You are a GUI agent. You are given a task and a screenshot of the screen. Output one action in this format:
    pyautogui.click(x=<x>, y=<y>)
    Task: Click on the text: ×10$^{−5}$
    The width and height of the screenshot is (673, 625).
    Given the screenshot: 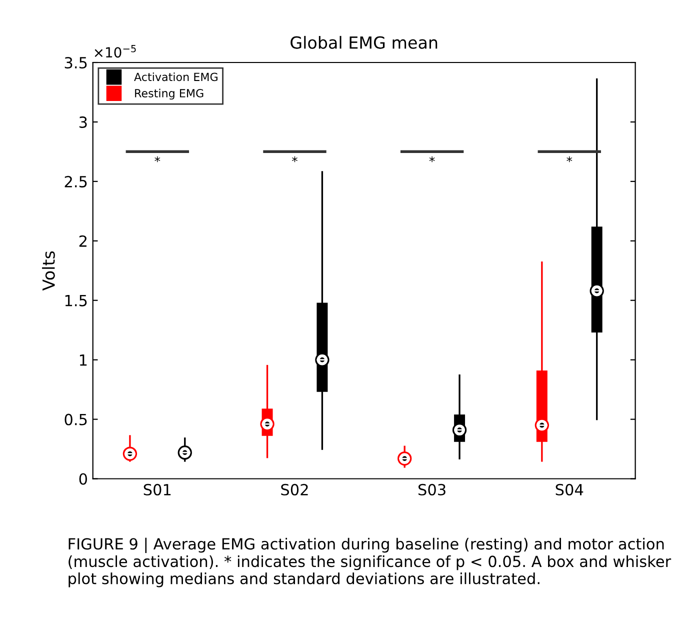 What is the action you would take?
    pyautogui.click(x=115, y=51)
    